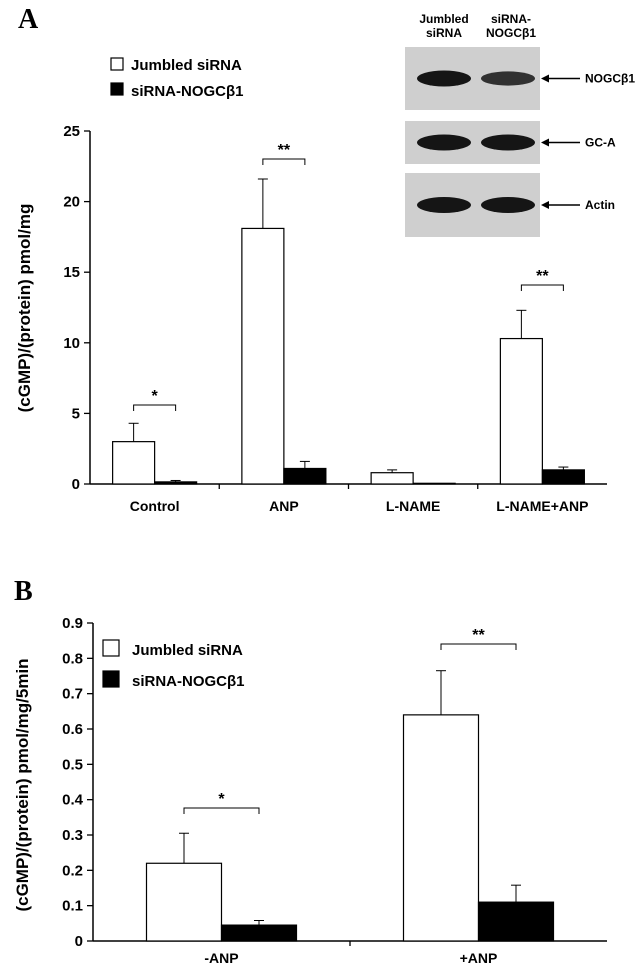  I want to click on y-tick-label: 0.5, so click(72, 764).